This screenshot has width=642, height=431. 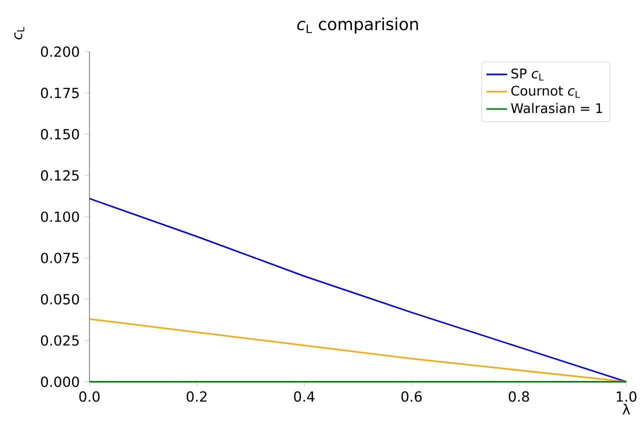 I want to click on y-tick-label: 0.025, so click(x=60, y=340).